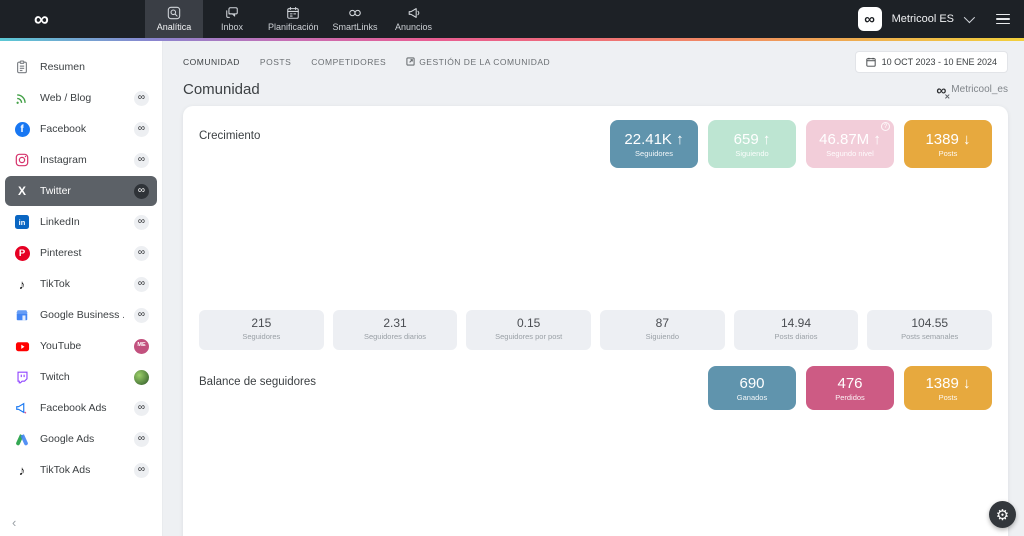  What do you see at coordinates (61, 346) in the screenshot?
I see `sidebar-item-label: YouTube` at bounding box center [61, 346].